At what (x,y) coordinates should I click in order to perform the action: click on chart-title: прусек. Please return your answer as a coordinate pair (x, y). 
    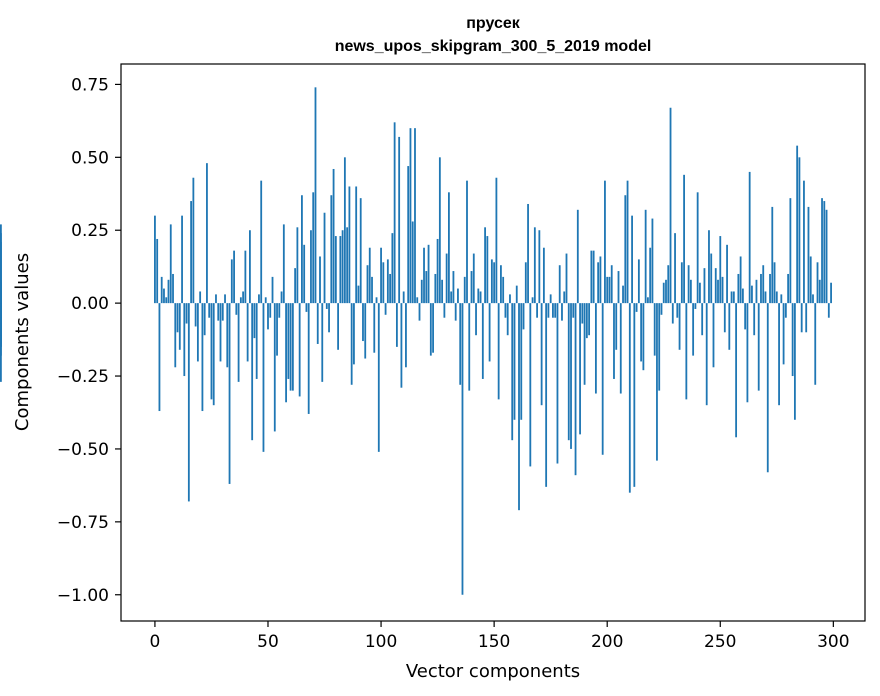
    Looking at the image, I should click on (493, 23).